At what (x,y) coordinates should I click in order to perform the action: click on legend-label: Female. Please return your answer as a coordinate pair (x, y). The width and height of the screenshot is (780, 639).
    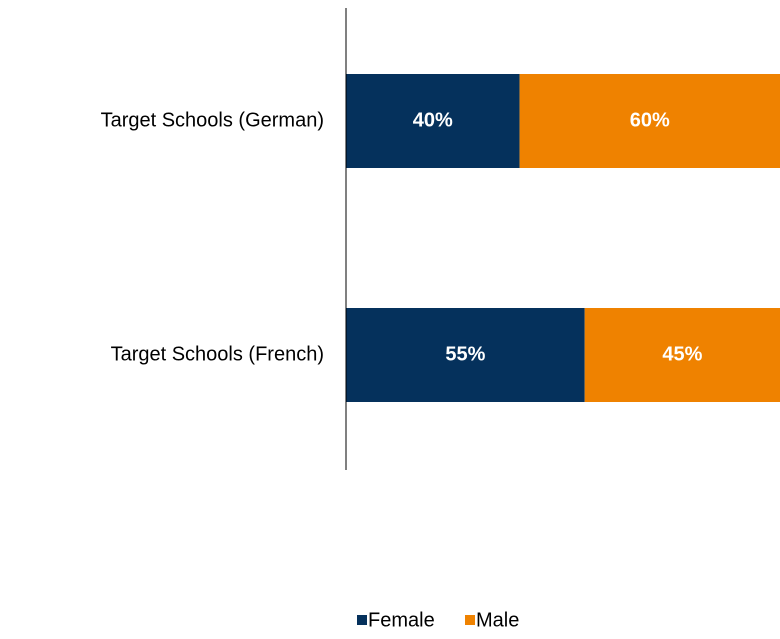
    Looking at the image, I should click on (401, 620).